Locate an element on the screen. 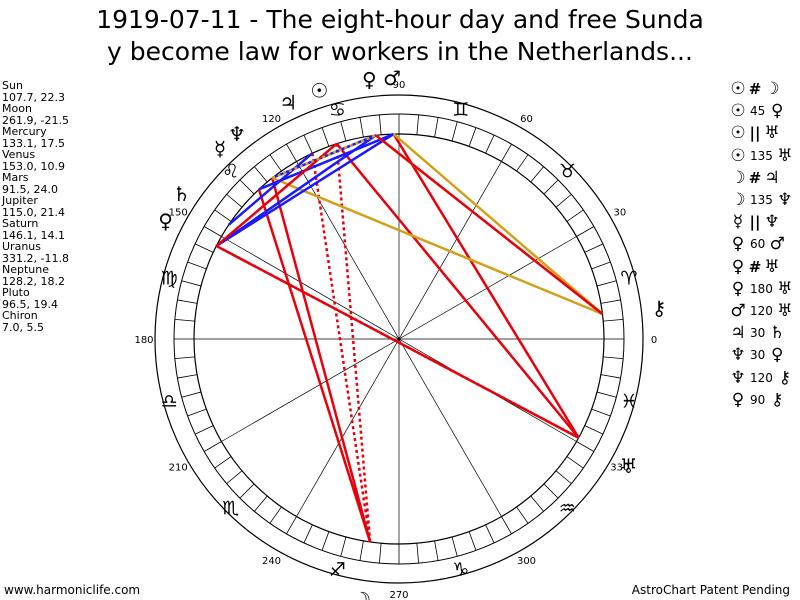  planet-coords: 153.0, 10.9 is located at coordinates (33, 166).